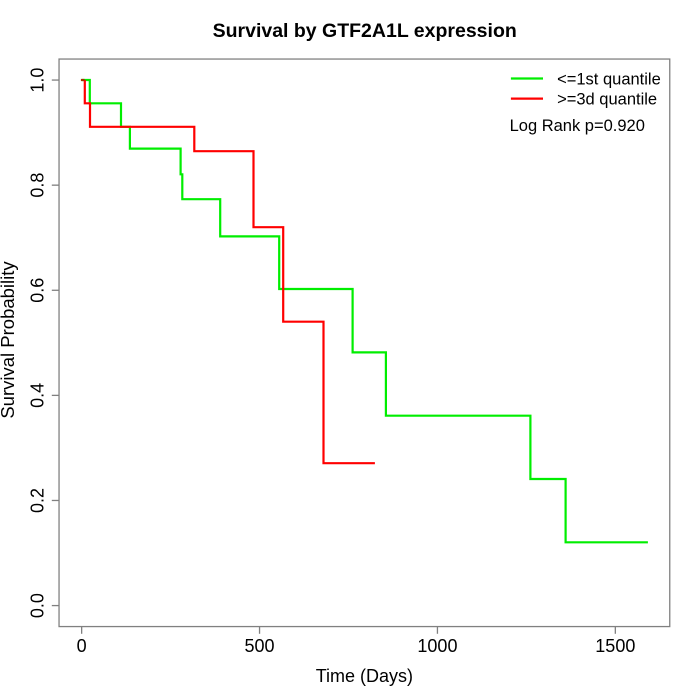 This screenshot has width=700, height=700. I want to click on svg-text: 0.4, so click(38, 395).